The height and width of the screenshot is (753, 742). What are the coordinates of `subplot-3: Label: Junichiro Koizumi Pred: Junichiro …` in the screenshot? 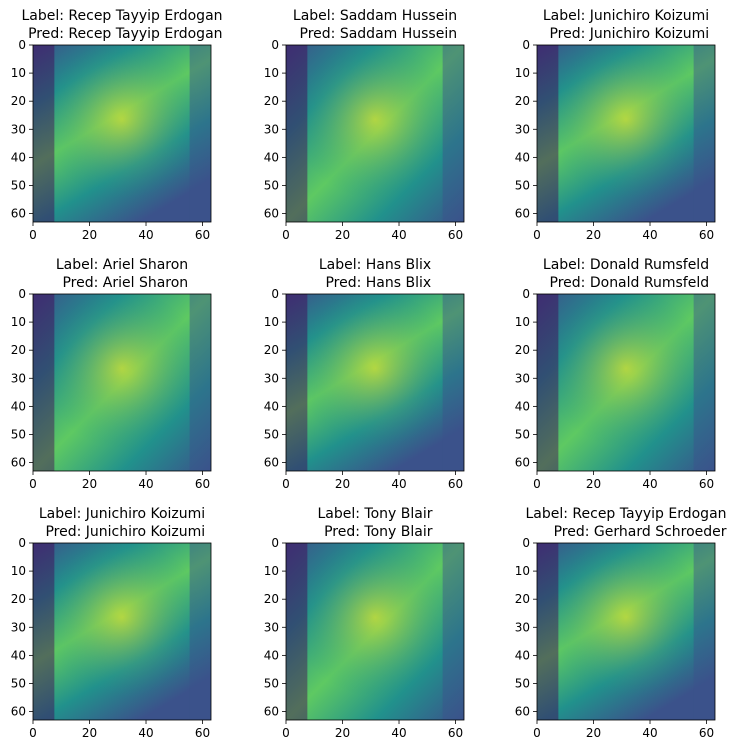 It's located at (615, 125).